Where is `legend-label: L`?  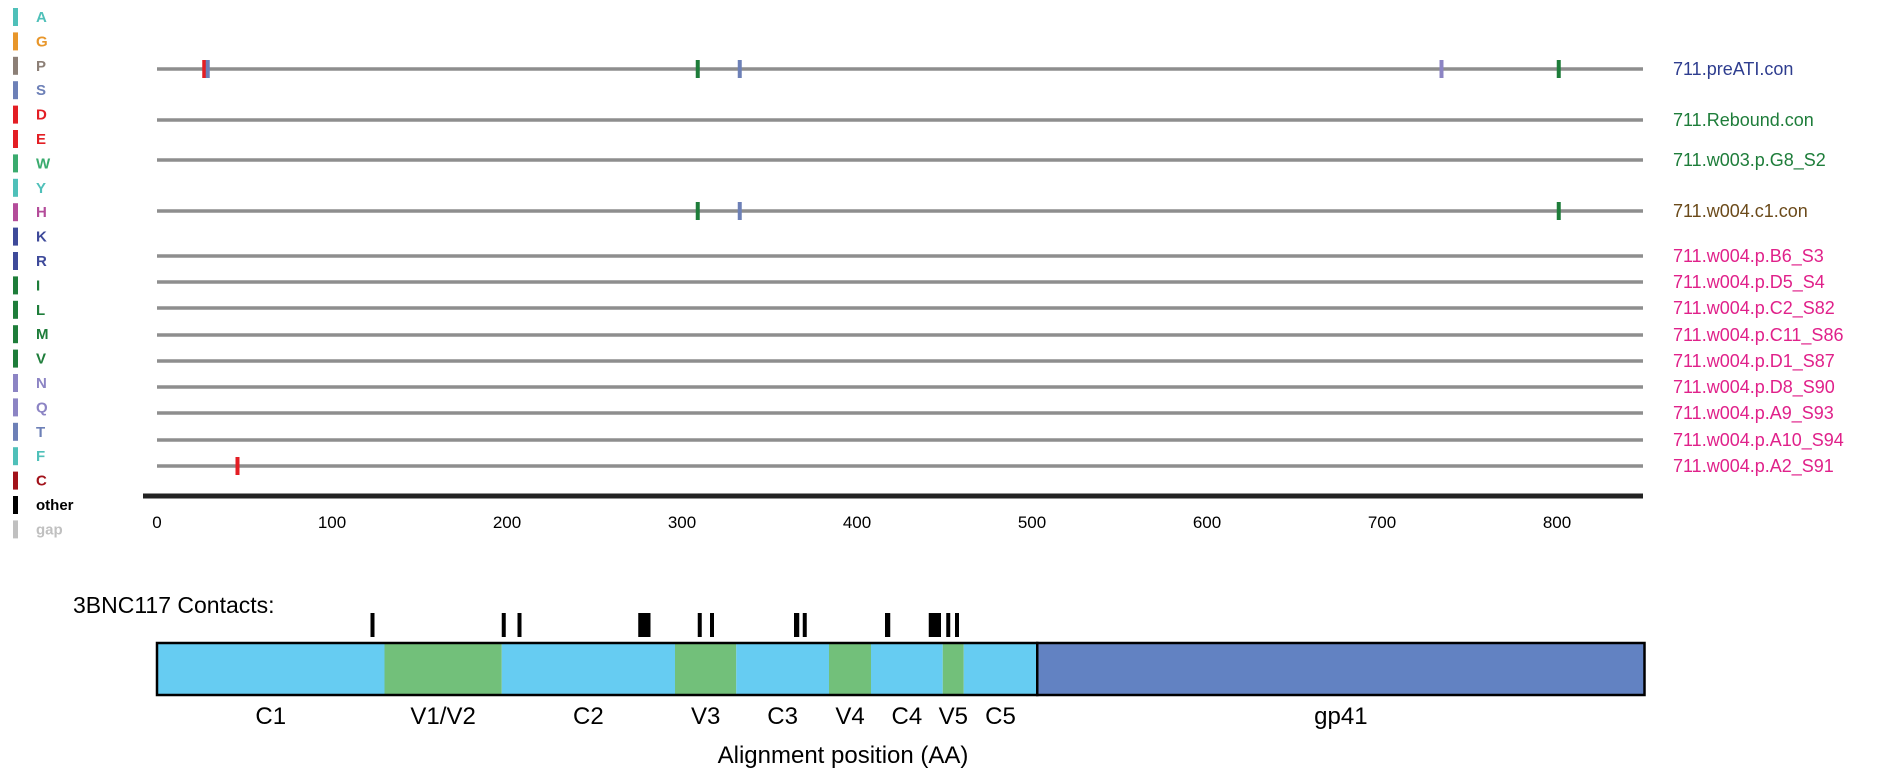 legend-label: L is located at coordinates (40, 310).